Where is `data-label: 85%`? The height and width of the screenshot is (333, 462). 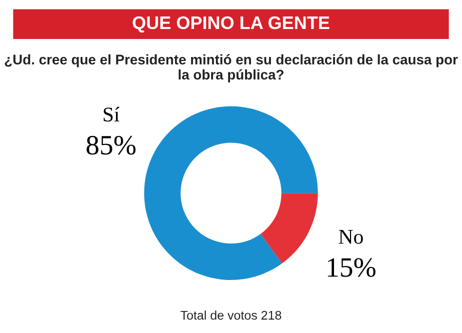
data-label: 85% is located at coordinates (111, 145).